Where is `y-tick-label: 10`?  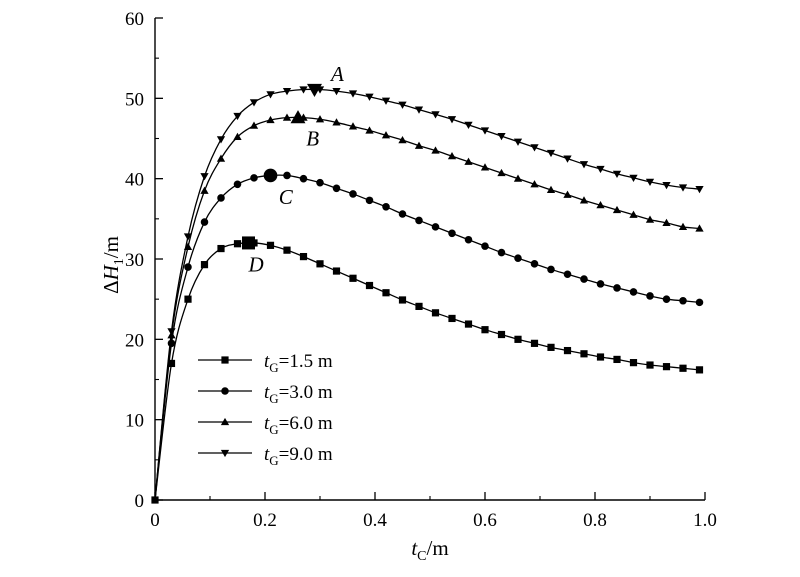 y-tick-label: 10 is located at coordinates (134, 421).